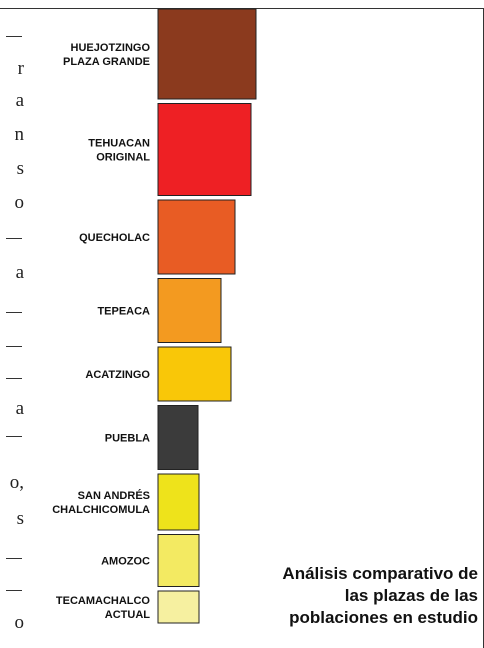  Describe the element at coordinates (106, 62) in the screenshot. I see `category-label-line: PLAZA GRANDE` at that location.